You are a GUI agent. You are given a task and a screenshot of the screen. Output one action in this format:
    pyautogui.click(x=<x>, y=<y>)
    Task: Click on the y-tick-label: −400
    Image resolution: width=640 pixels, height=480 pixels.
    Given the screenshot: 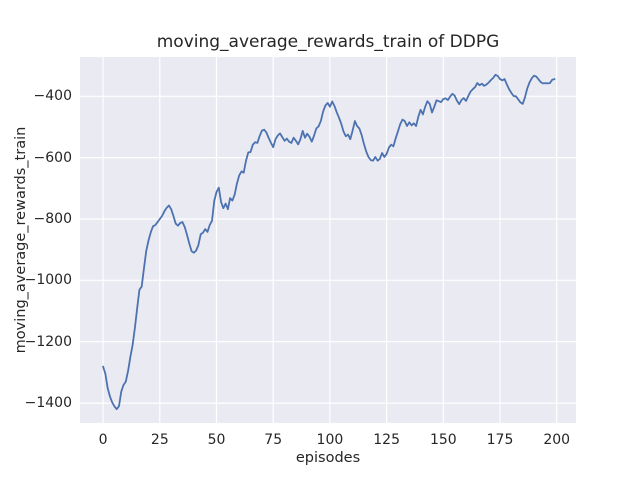 What is the action you would take?
    pyautogui.click(x=52, y=96)
    